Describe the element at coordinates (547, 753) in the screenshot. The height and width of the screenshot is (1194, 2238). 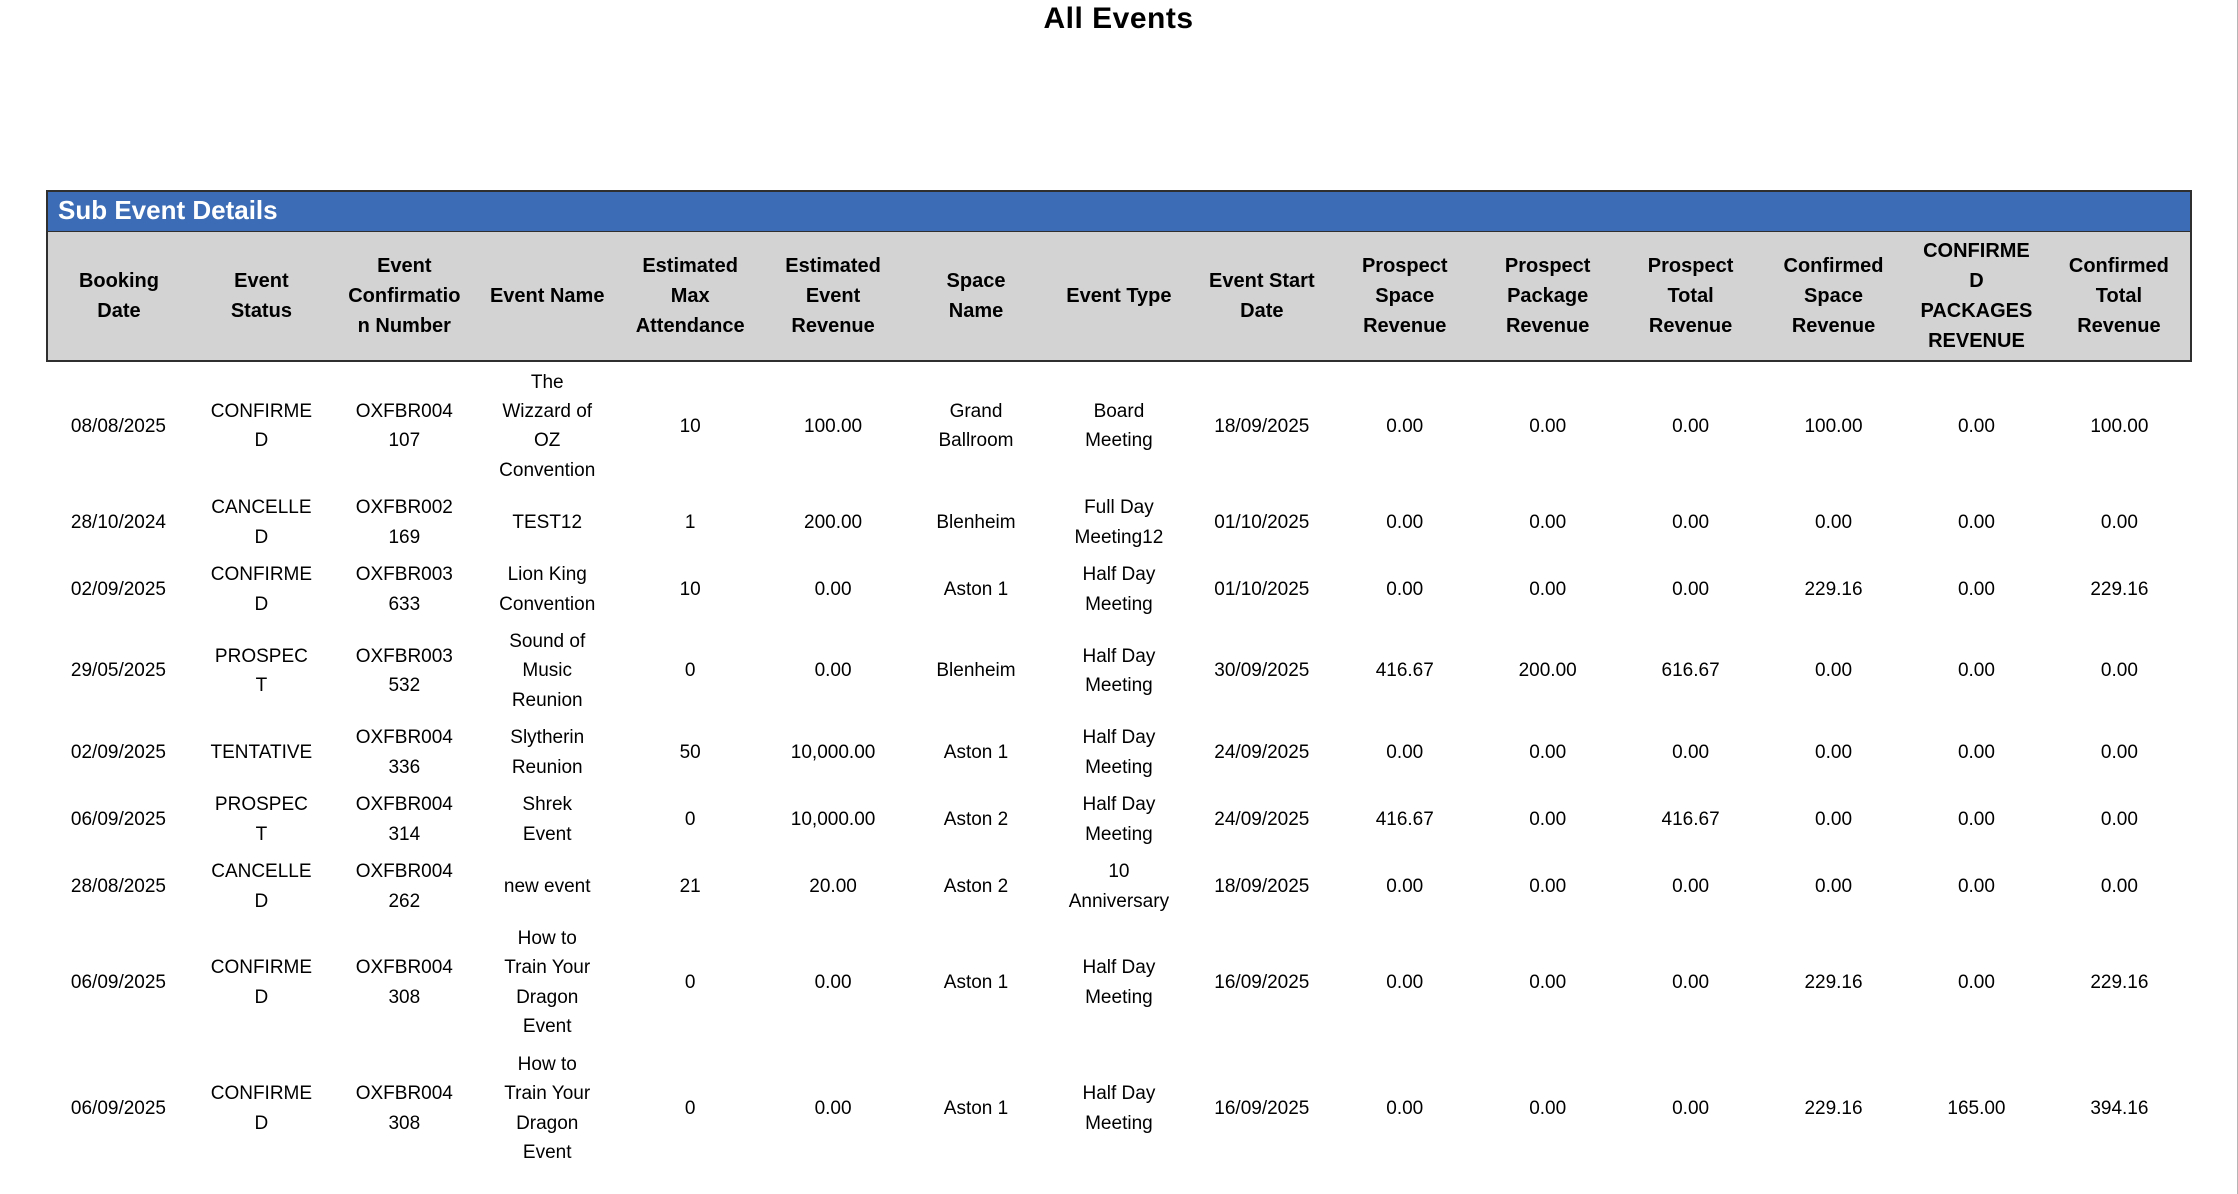
I see `table-cell: Slytherin Reunion` at that location.